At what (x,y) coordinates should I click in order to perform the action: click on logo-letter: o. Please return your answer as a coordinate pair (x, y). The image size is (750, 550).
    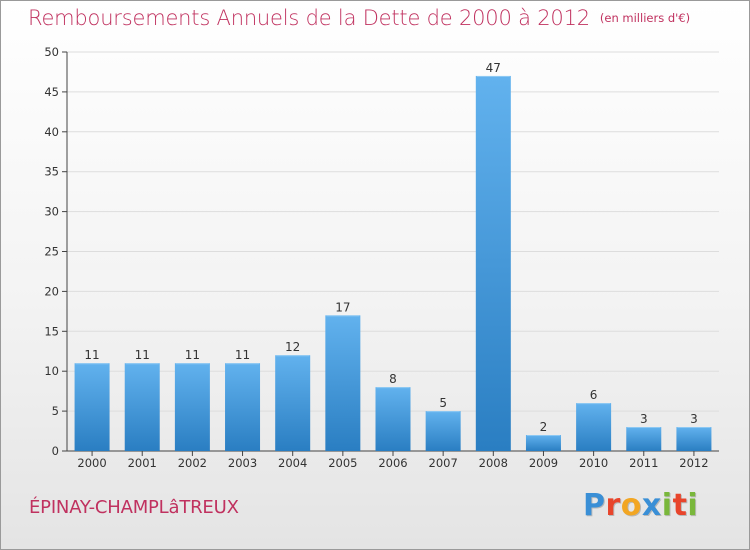
    Looking at the image, I should click on (631, 505).